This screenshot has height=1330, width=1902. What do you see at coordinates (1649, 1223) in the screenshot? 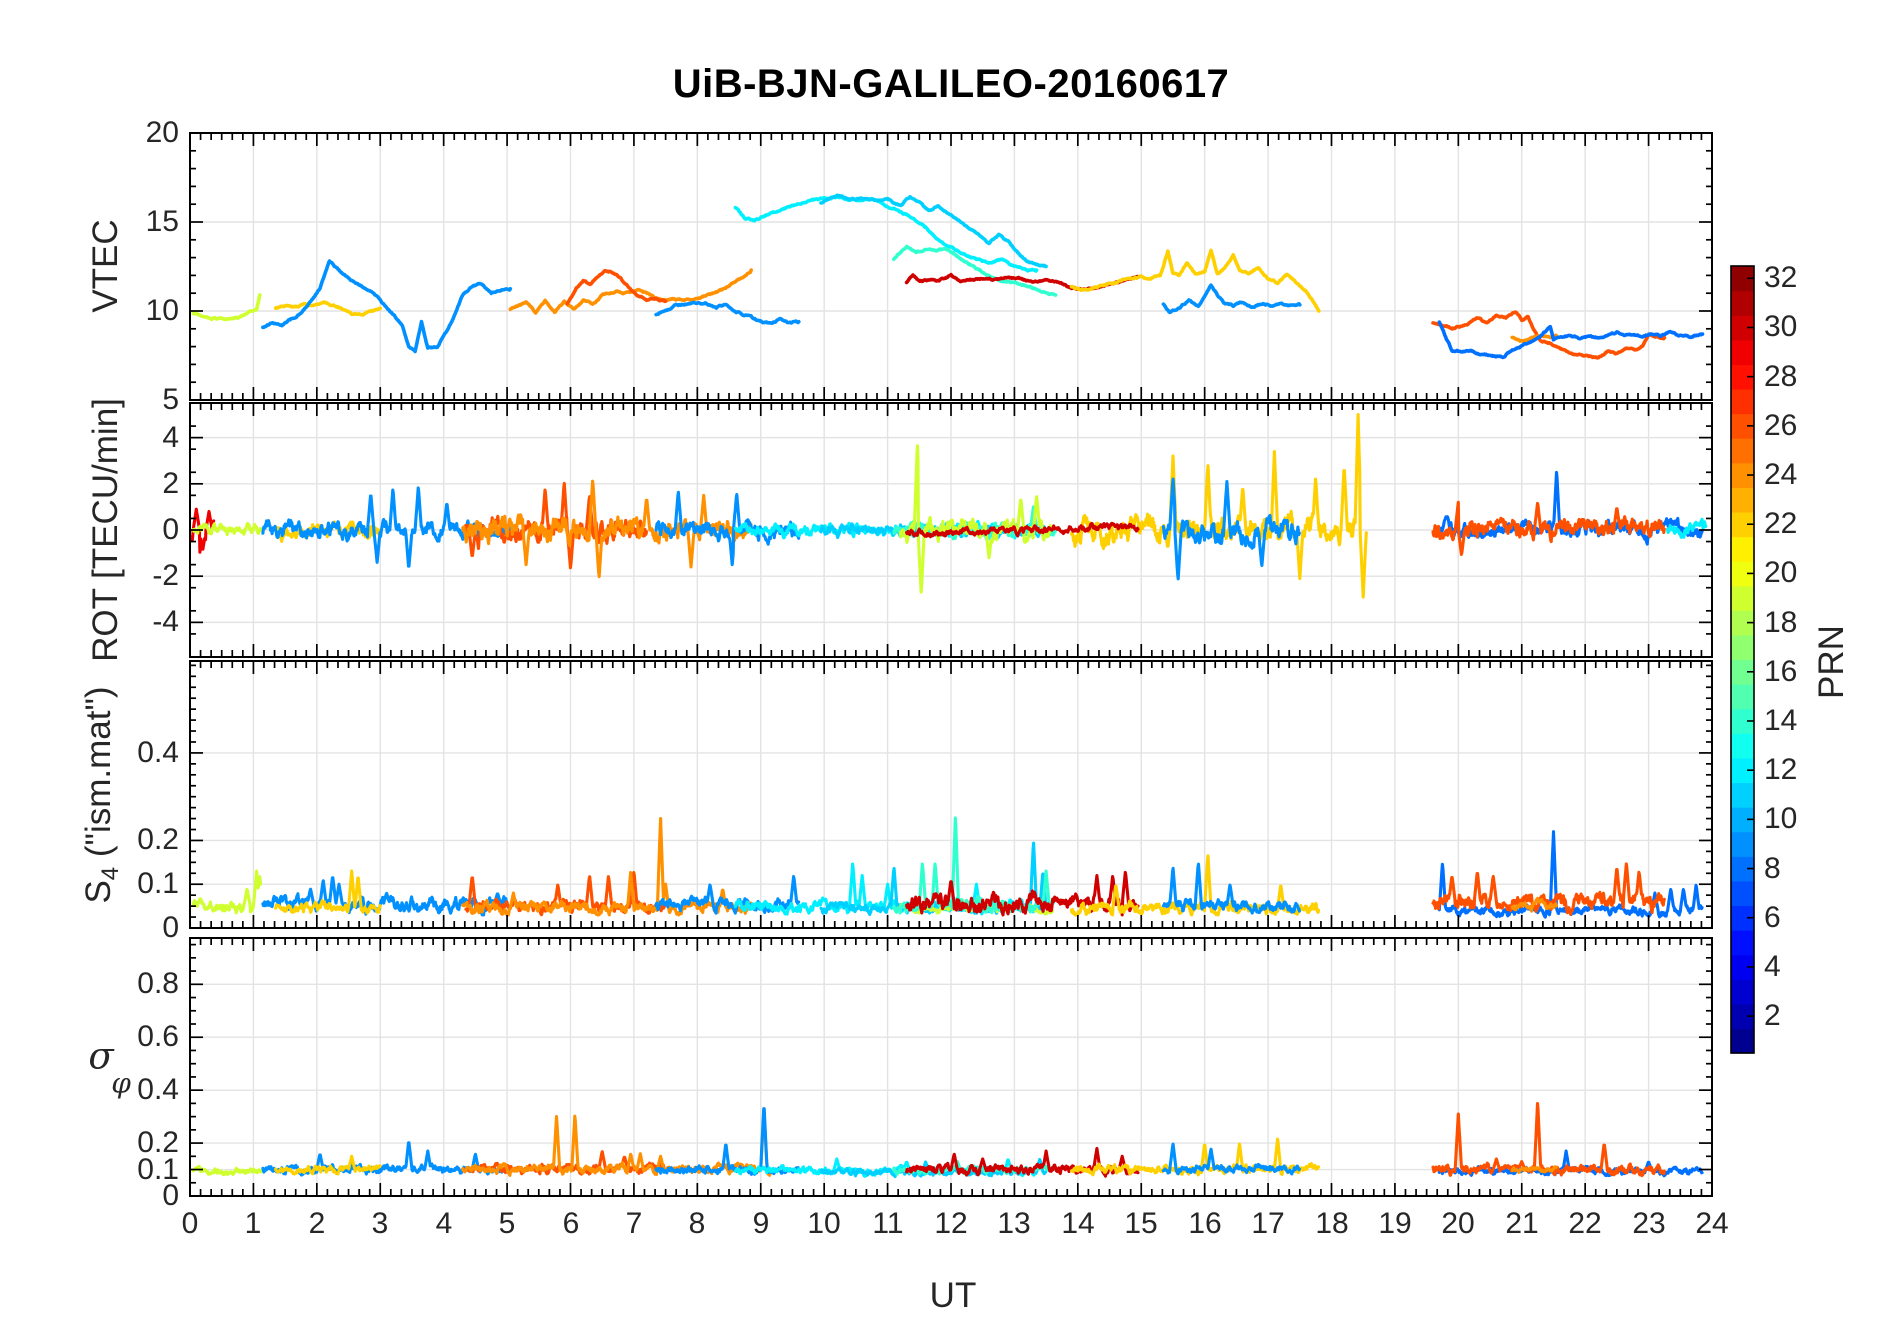
I see `x-tick-label: 23` at bounding box center [1649, 1223].